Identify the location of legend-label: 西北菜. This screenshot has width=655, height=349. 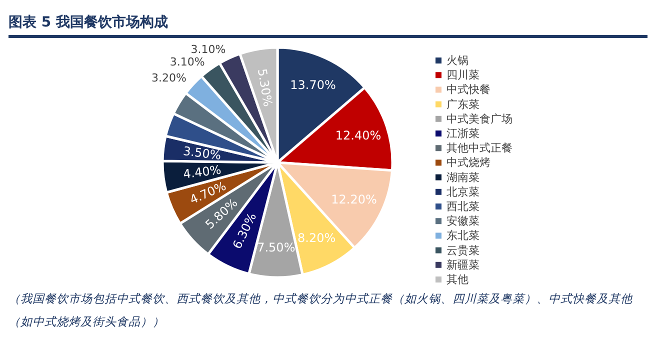
(463, 206).